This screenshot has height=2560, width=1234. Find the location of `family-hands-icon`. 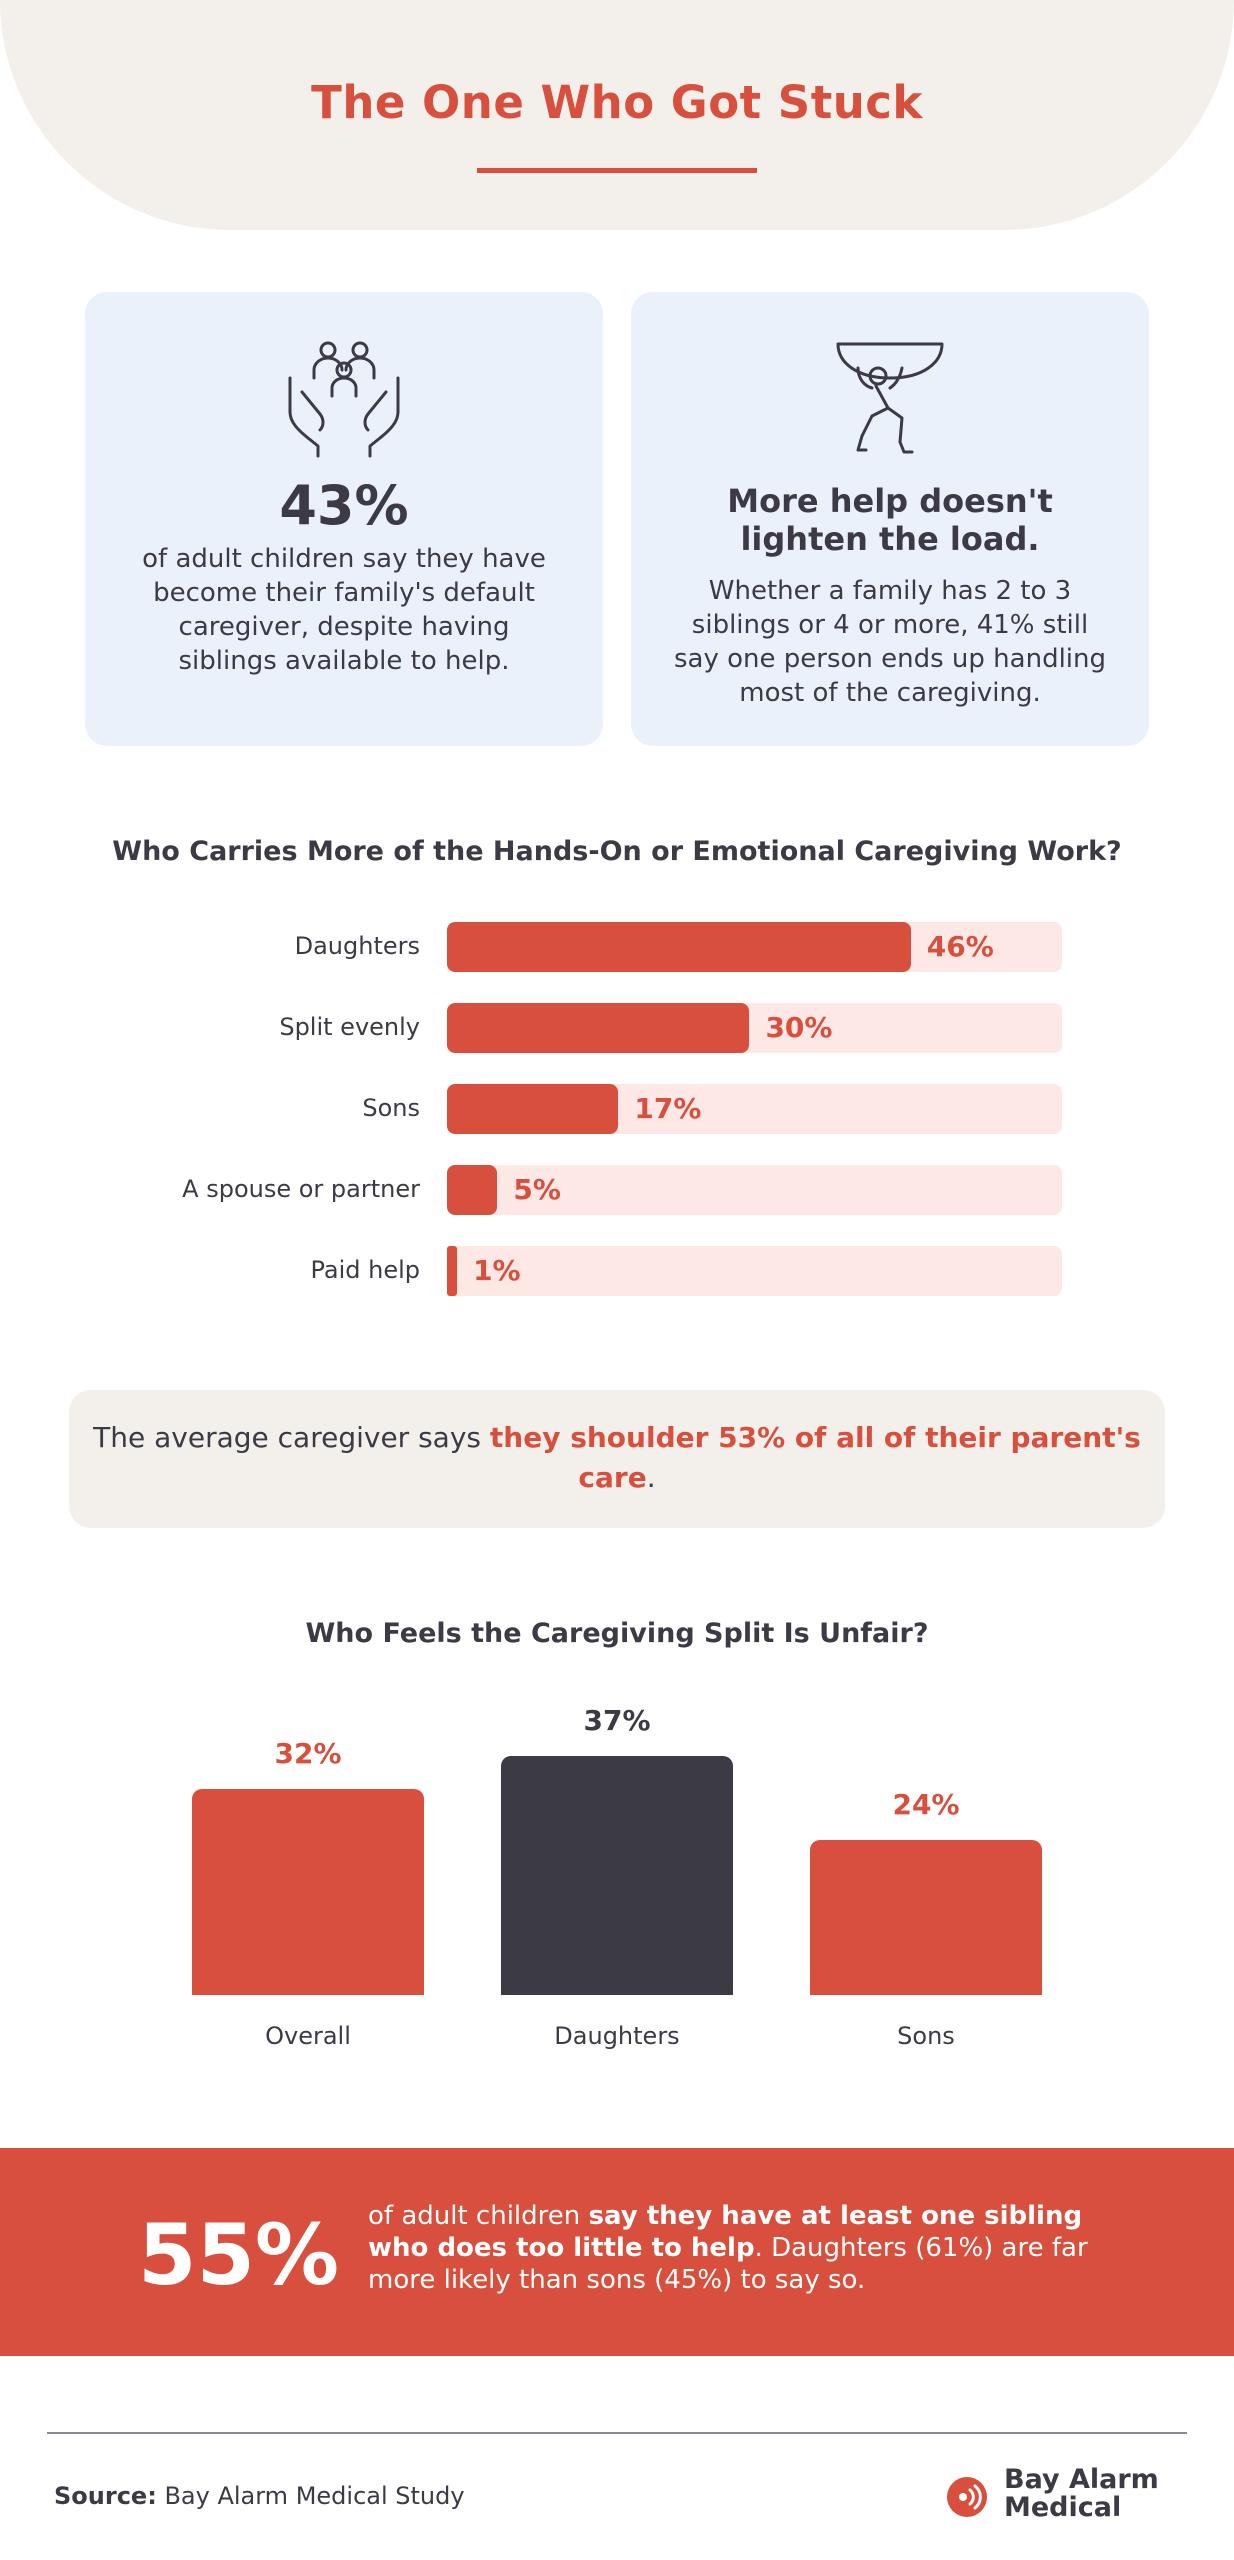

family-hands-icon is located at coordinates (344, 399).